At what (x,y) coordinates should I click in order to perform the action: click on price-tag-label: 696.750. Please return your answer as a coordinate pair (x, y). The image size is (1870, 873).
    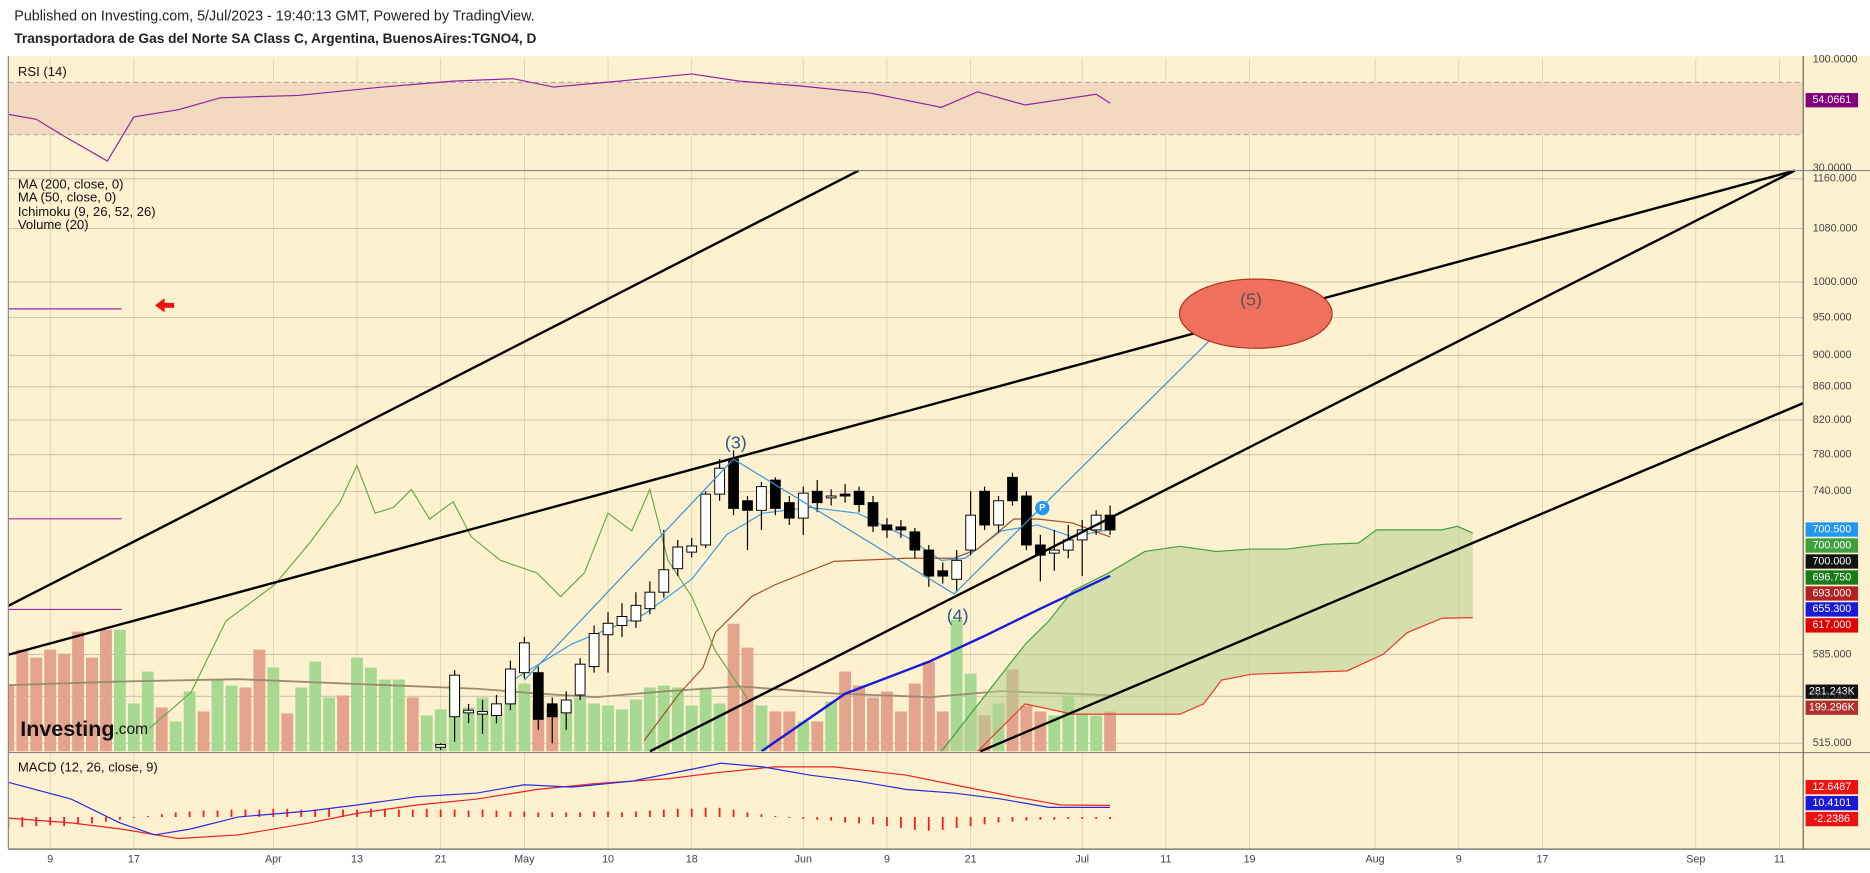
    Looking at the image, I should click on (1831, 577).